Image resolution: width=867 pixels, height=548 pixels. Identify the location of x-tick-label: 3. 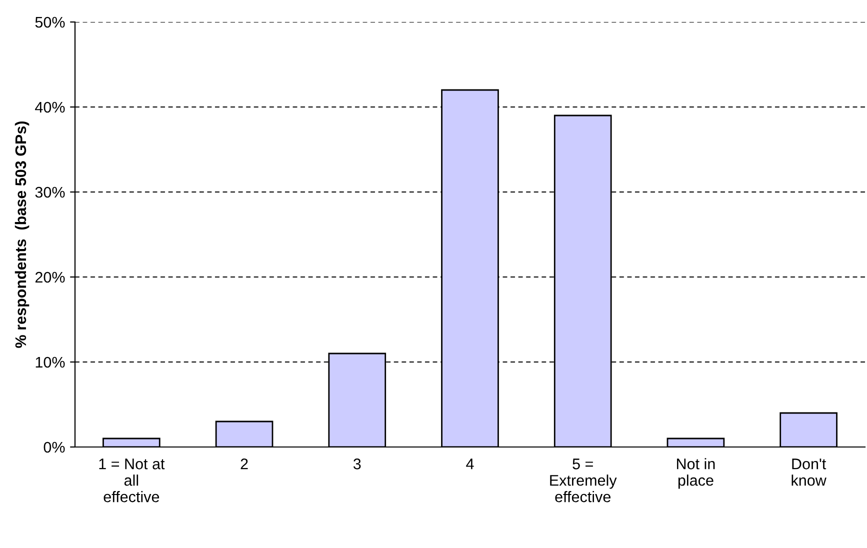
(357, 464).